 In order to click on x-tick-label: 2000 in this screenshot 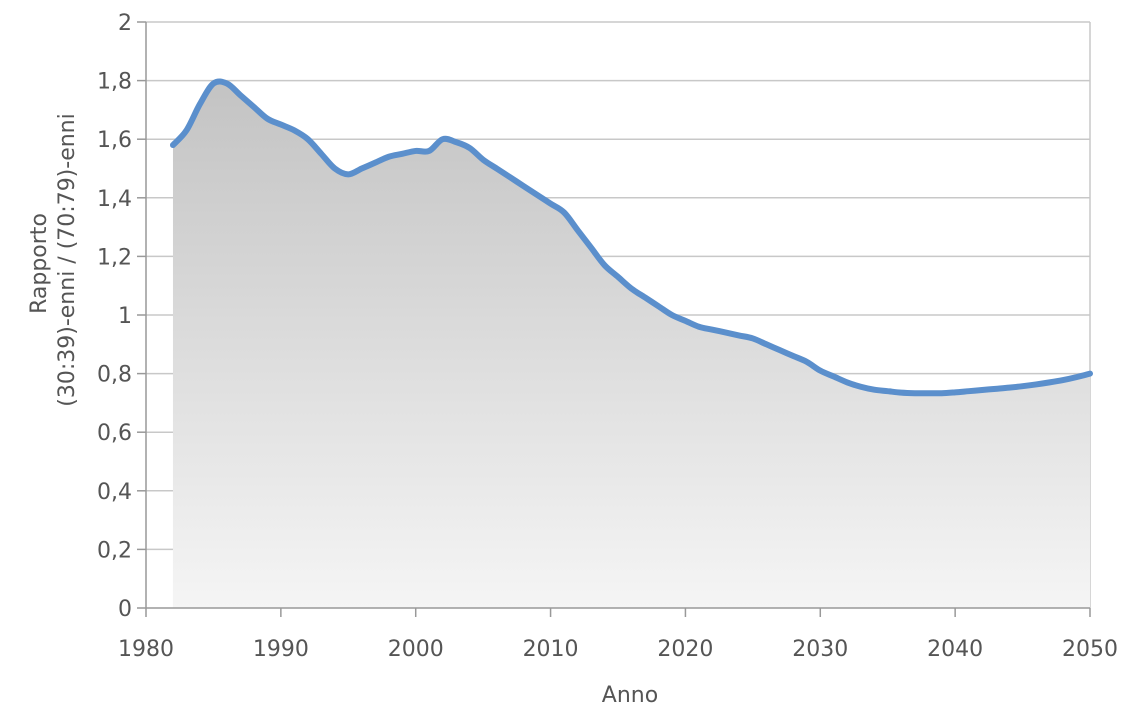, I will do `click(416, 649)`.